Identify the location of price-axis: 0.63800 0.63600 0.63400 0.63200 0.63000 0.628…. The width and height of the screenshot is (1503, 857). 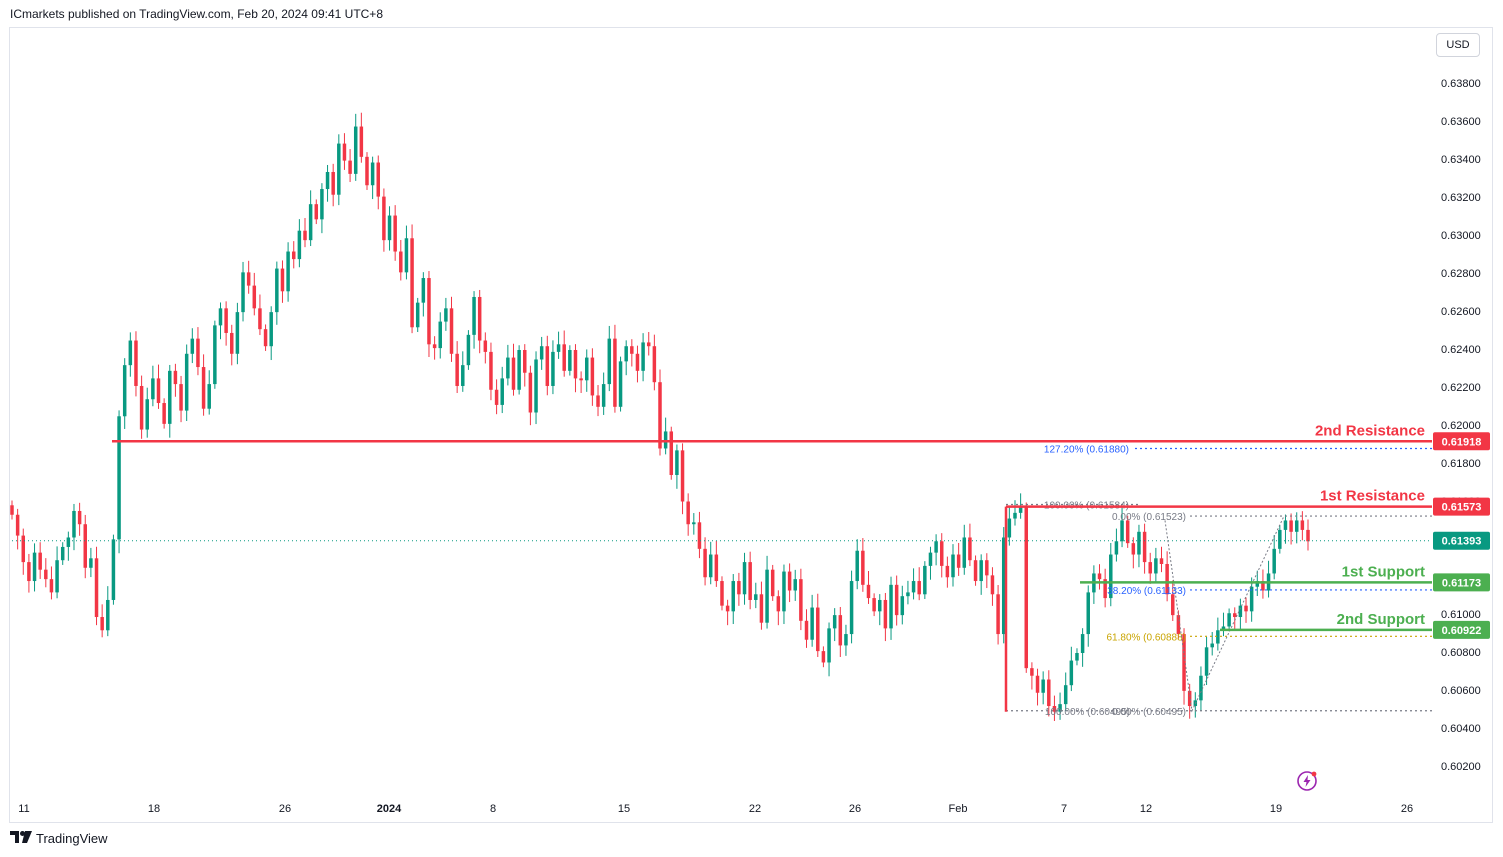
(1461, 425).